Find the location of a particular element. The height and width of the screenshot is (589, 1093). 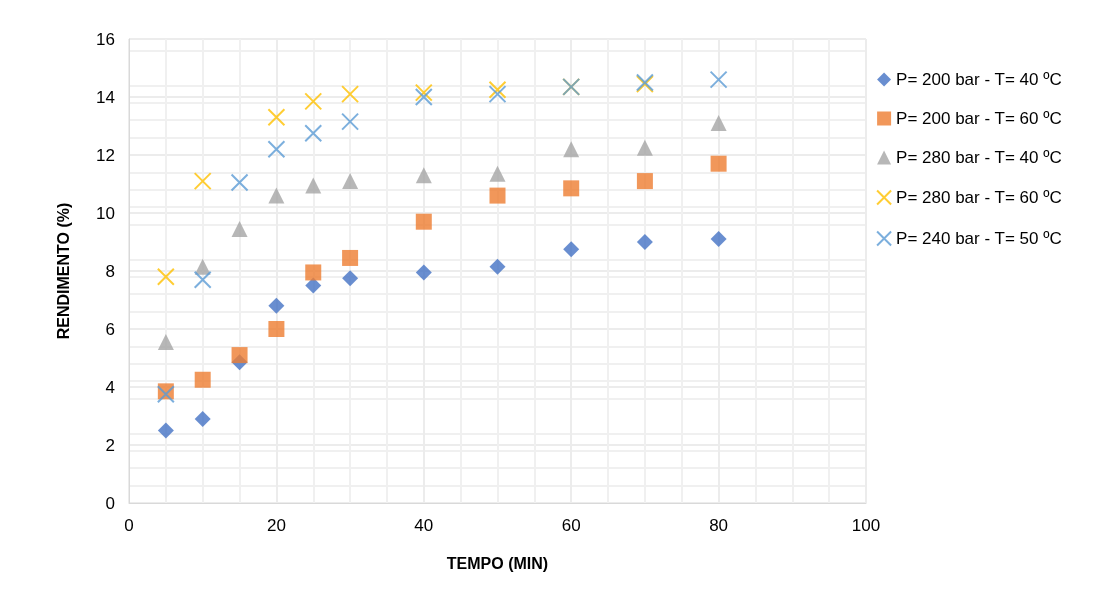

legend-label: P= 280 bar - T= 40 ºC is located at coordinates (979, 157).